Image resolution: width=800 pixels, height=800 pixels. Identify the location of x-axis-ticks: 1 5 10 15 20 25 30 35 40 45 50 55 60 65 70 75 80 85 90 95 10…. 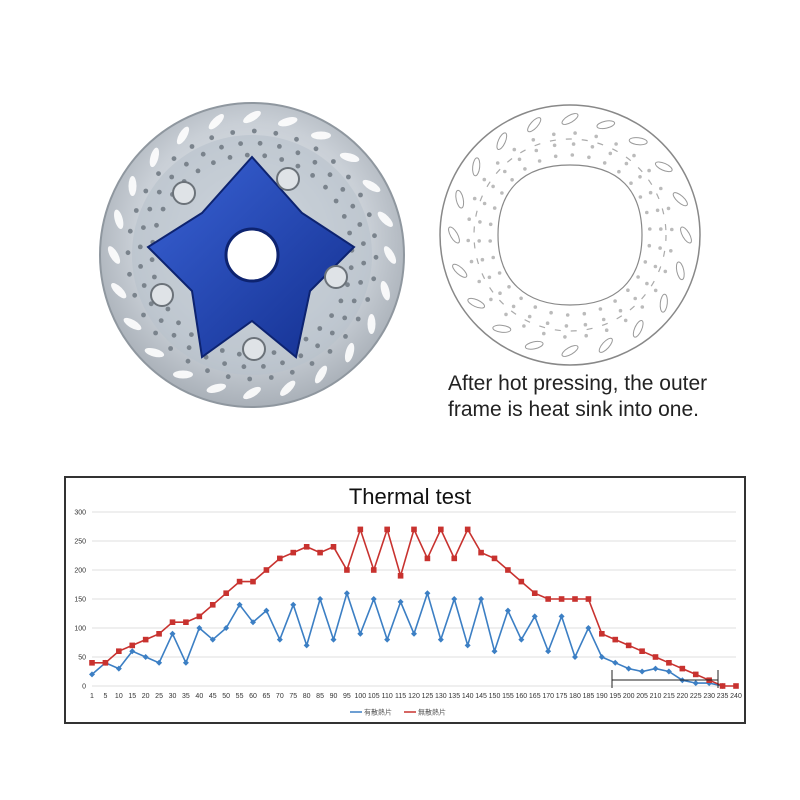
(416, 696).